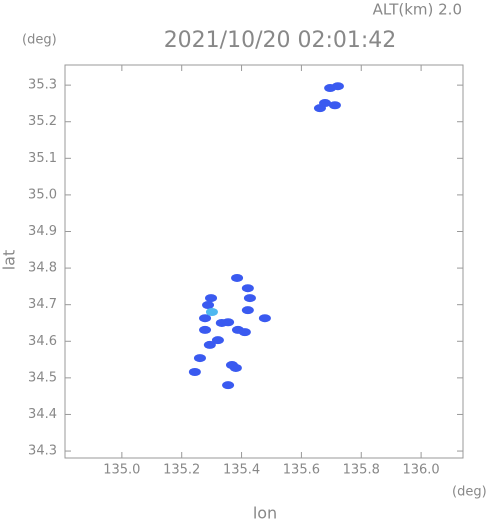 The width and height of the screenshot is (491, 521). What do you see at coordinates (241, 470) in the screenshot?
I see `x-tick-label: 135.4` at bounding box center [241, 470].